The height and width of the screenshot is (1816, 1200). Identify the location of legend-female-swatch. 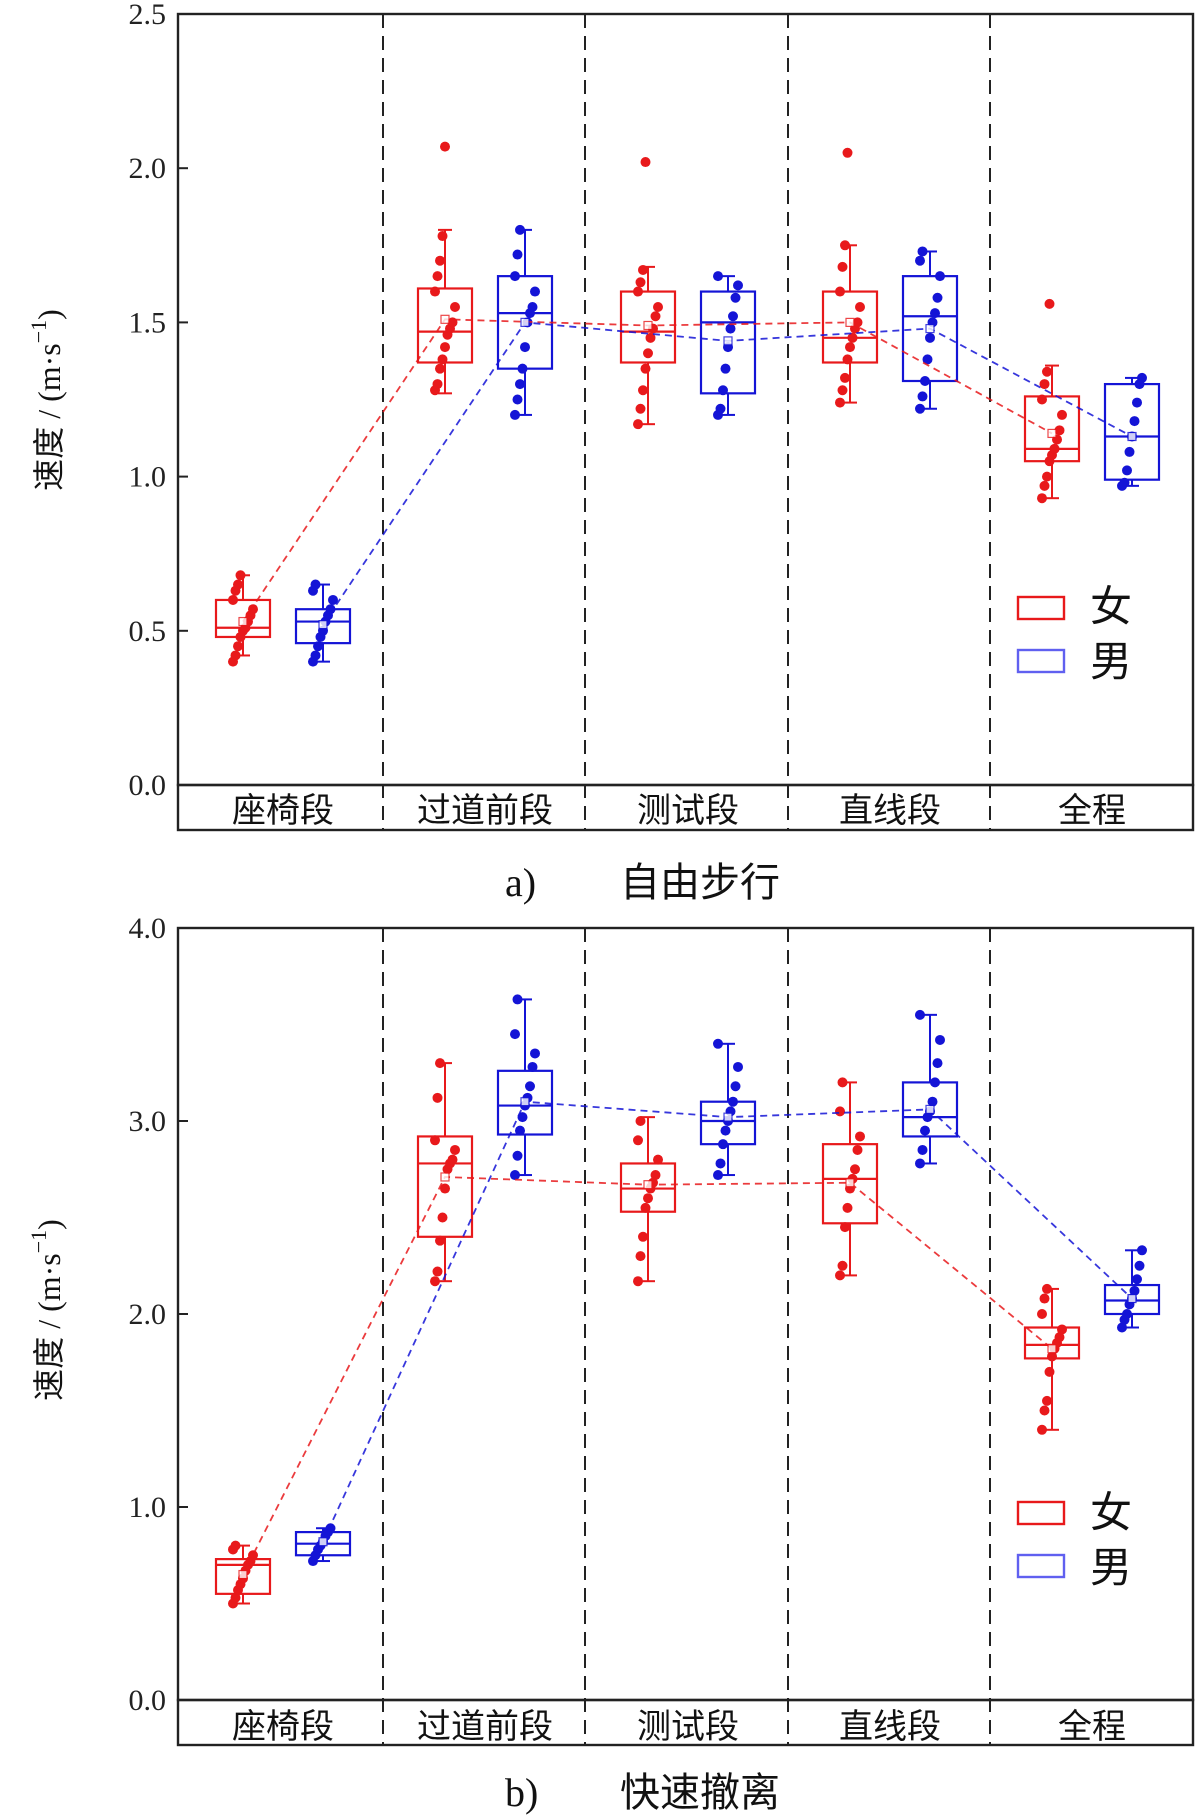
(1041, 1513).